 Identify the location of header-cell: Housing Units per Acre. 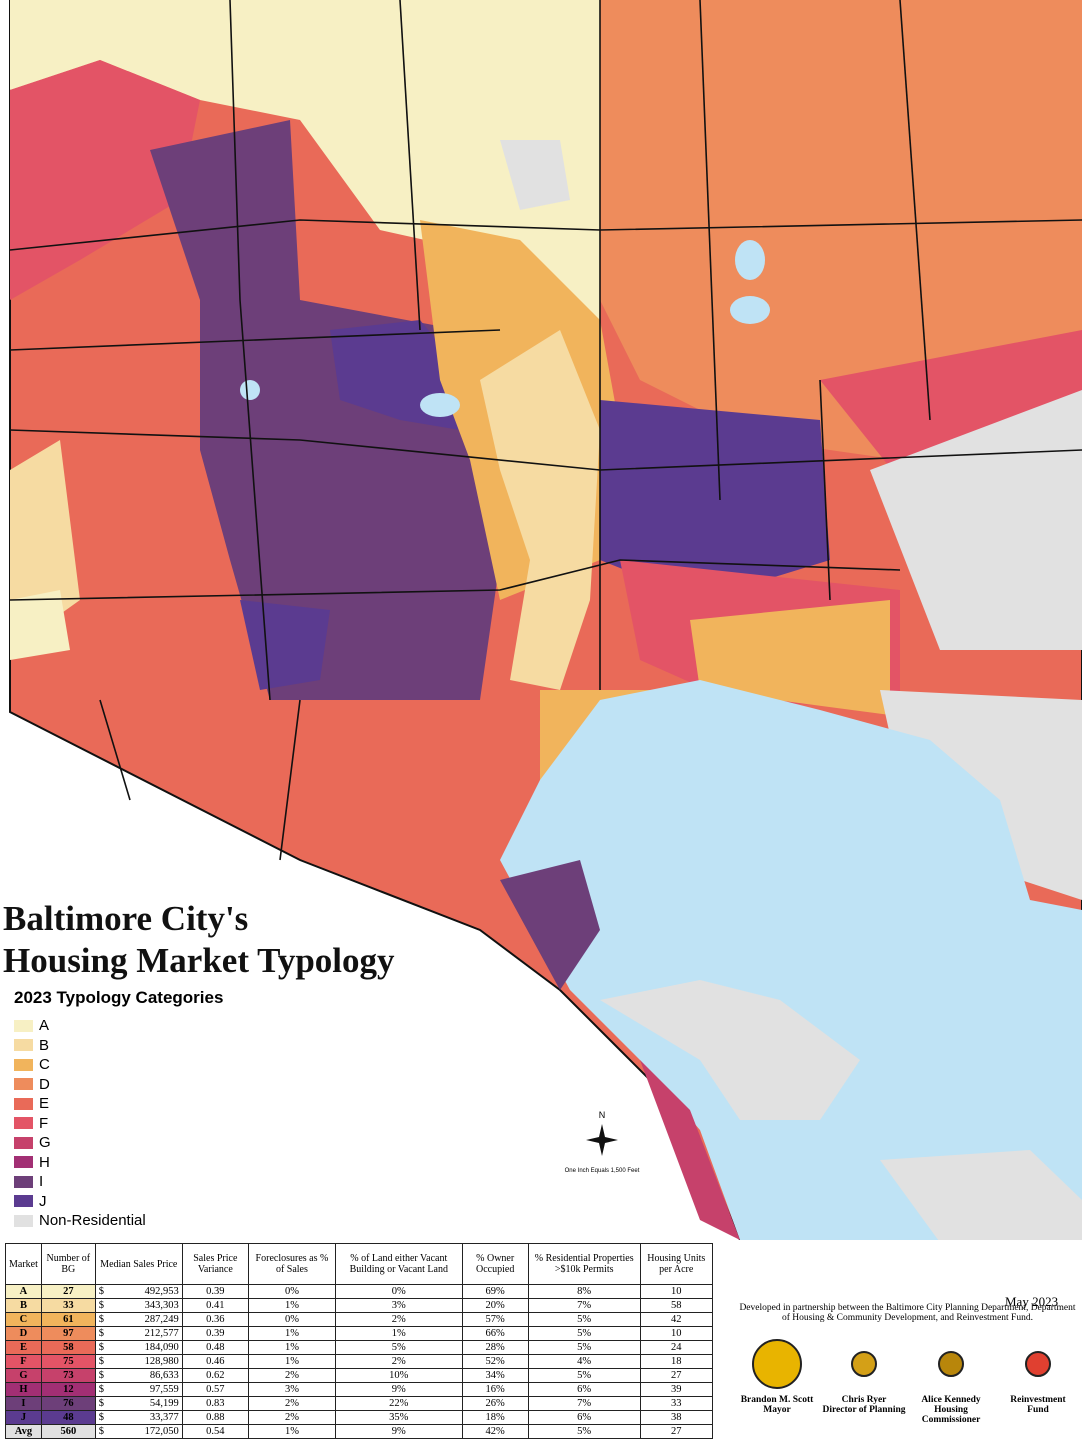
(676, 1264).